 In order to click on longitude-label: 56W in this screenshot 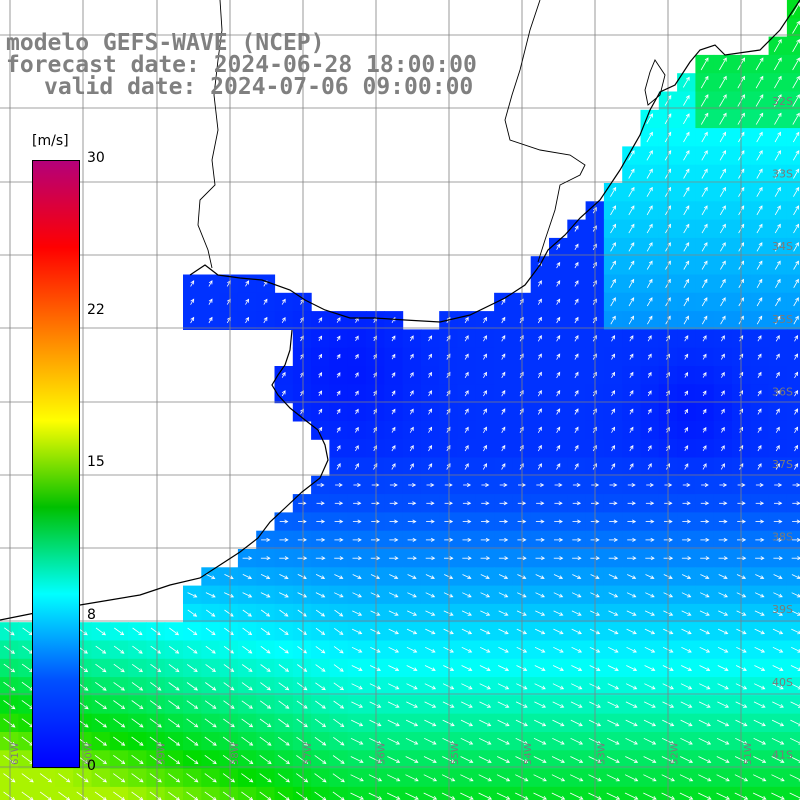, I will do `click(382, 753)`.